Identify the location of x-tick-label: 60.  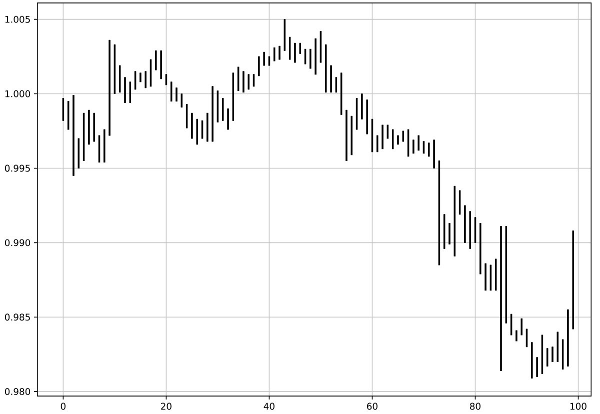
(372, 406).